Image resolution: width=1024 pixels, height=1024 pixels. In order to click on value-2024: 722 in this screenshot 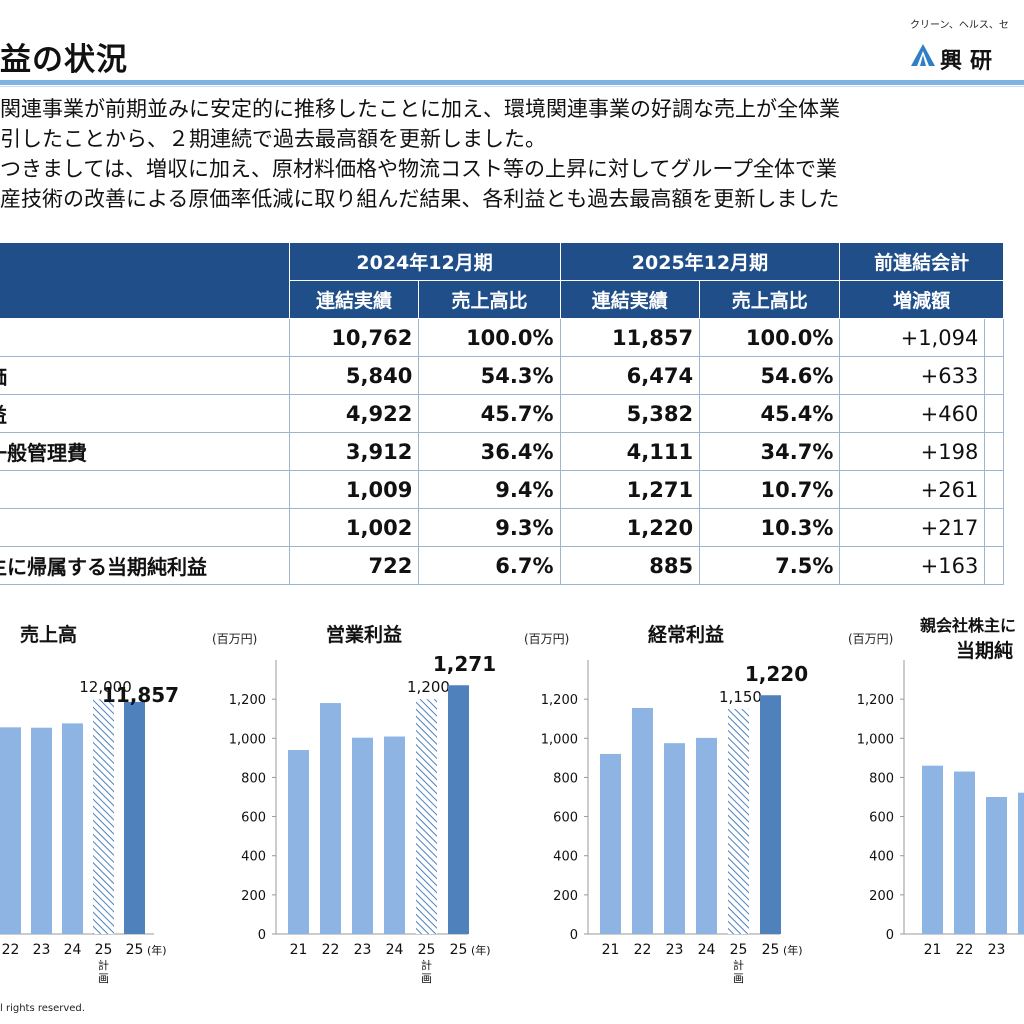, I will do `click(354, 565)`.